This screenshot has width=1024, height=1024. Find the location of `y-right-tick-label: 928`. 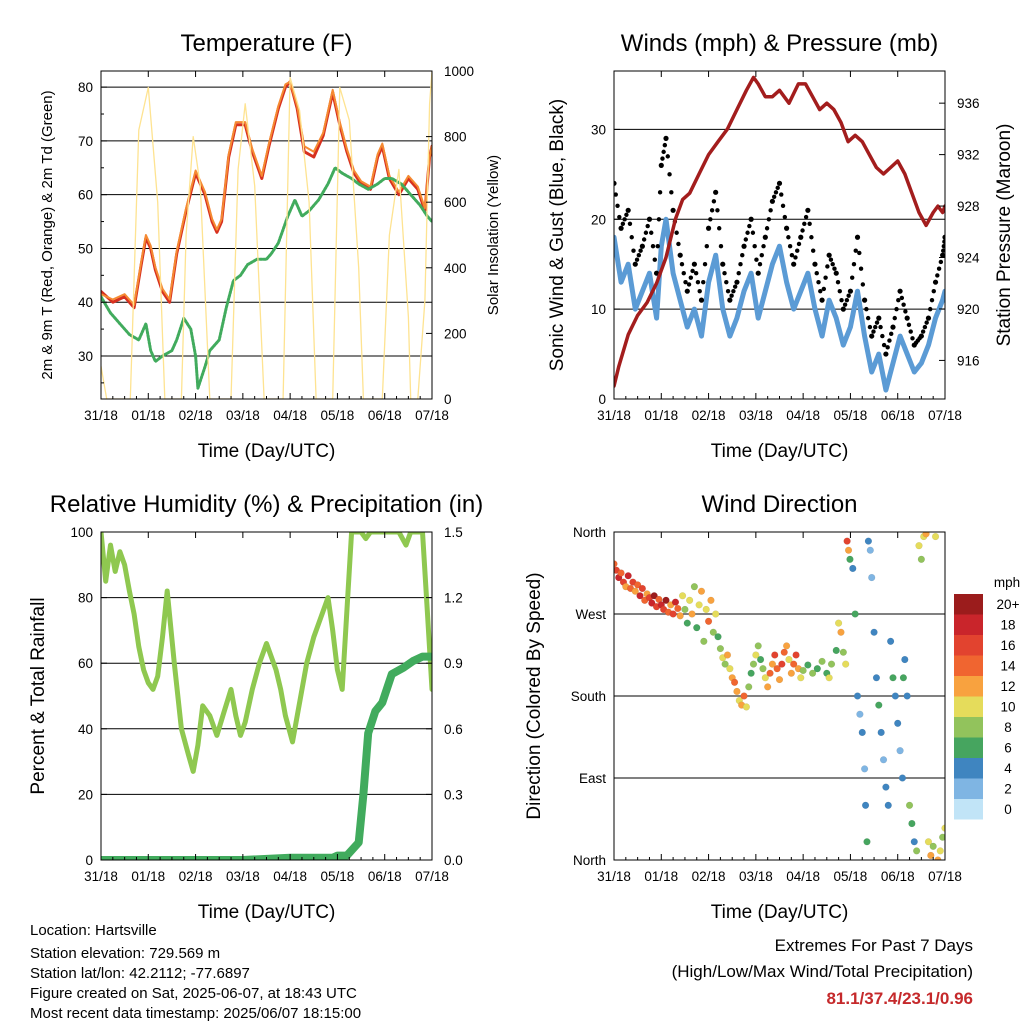

y-right-tick-label: 928 is located at coordinates (968, 206).